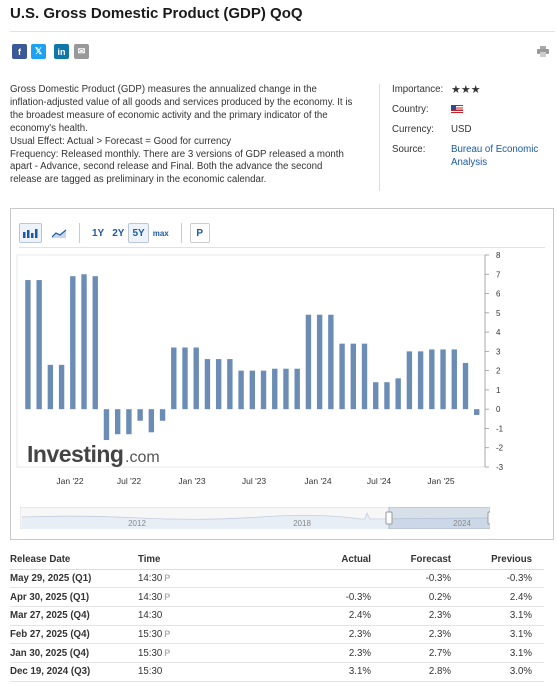  What do you see at coordinates (208, 616) in the screenshot?
I see `release-time-cell: 14:30` at bounding box center [208, 616].